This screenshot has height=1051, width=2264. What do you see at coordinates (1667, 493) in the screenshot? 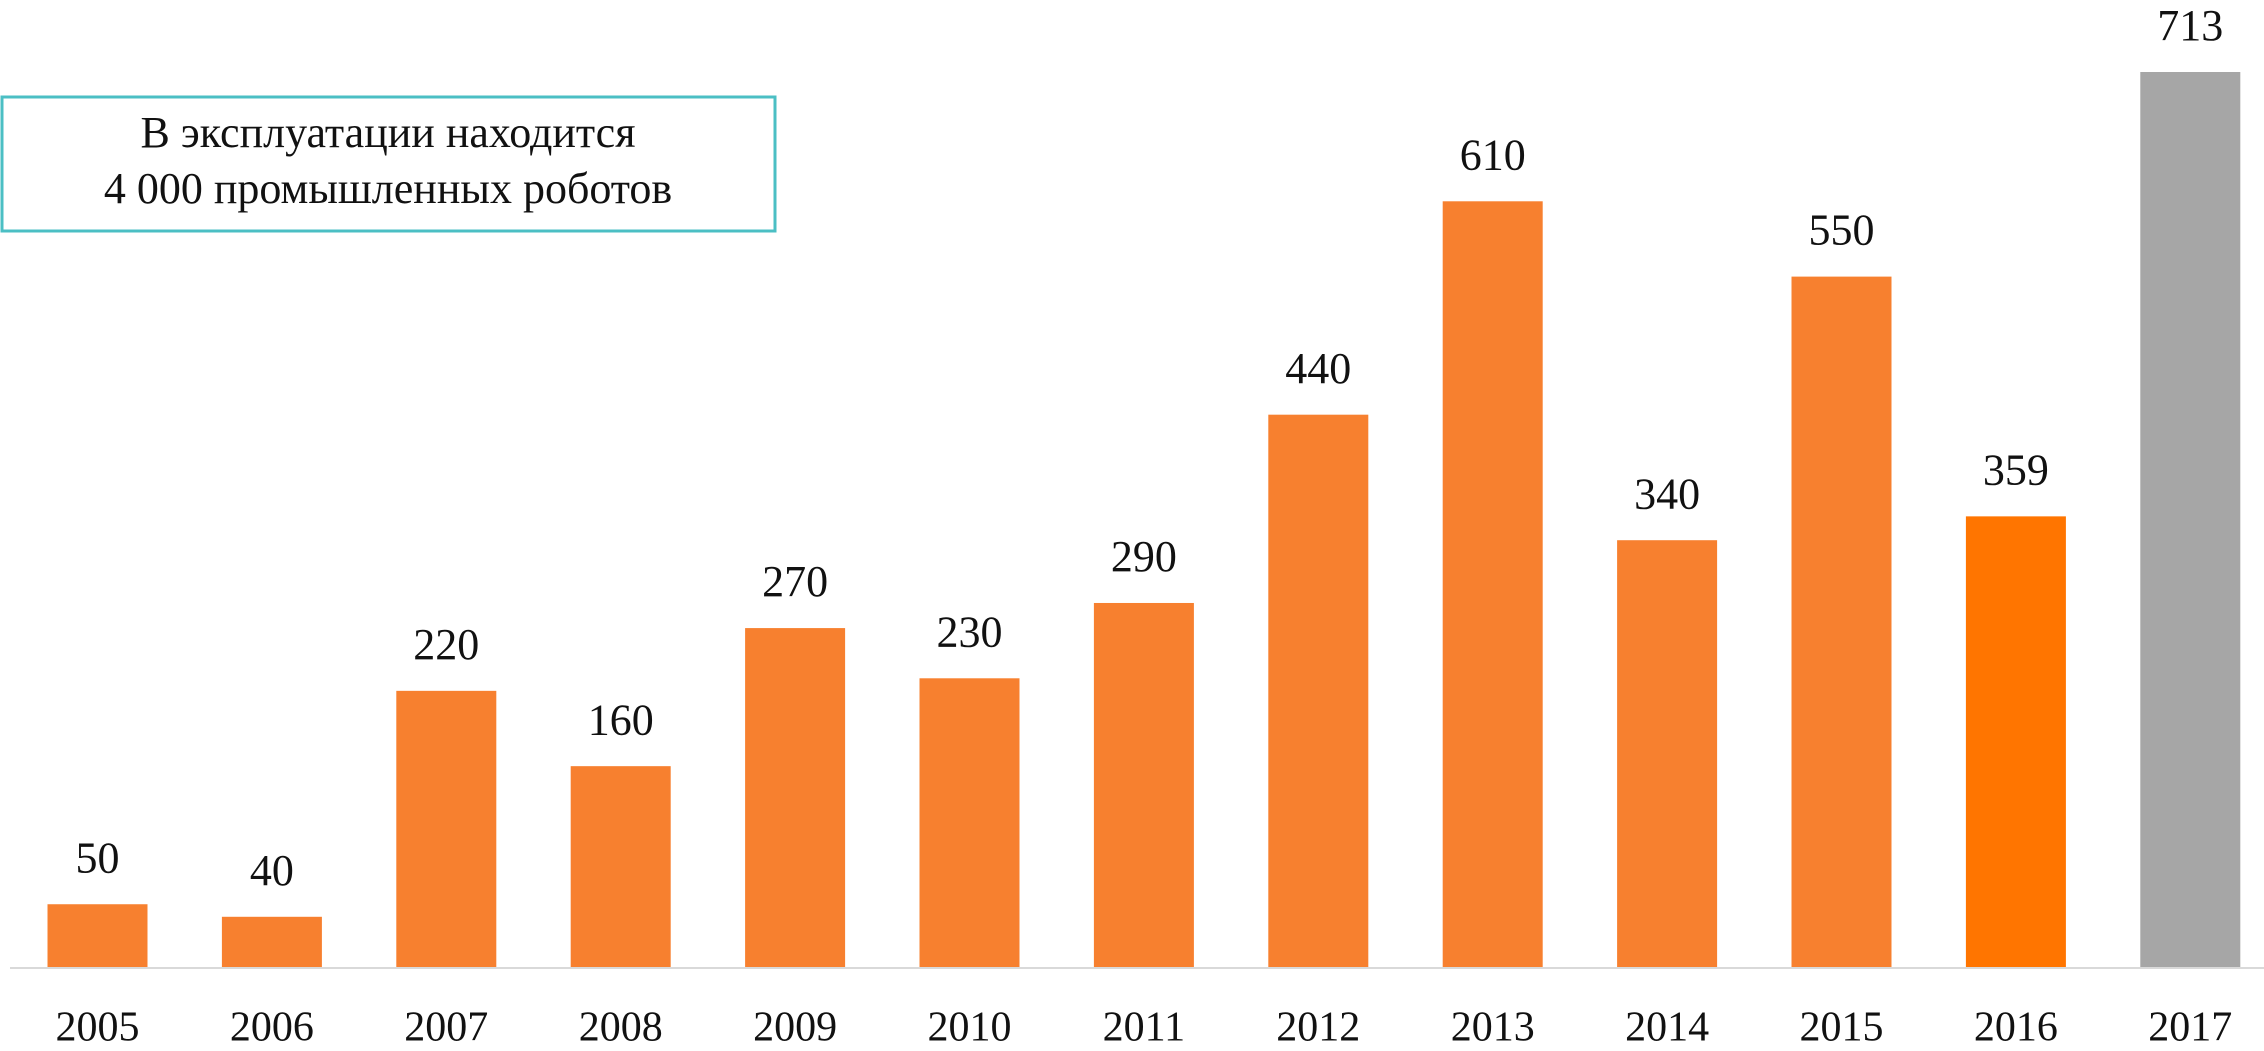
I see `value-label: 340` at bounding box center [1667, 493].